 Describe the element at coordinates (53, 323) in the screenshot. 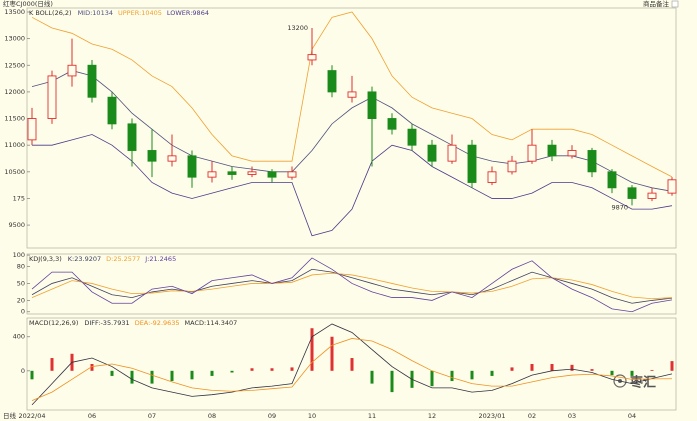

I see `legend-title: MACD(12,26,9)` at that location.